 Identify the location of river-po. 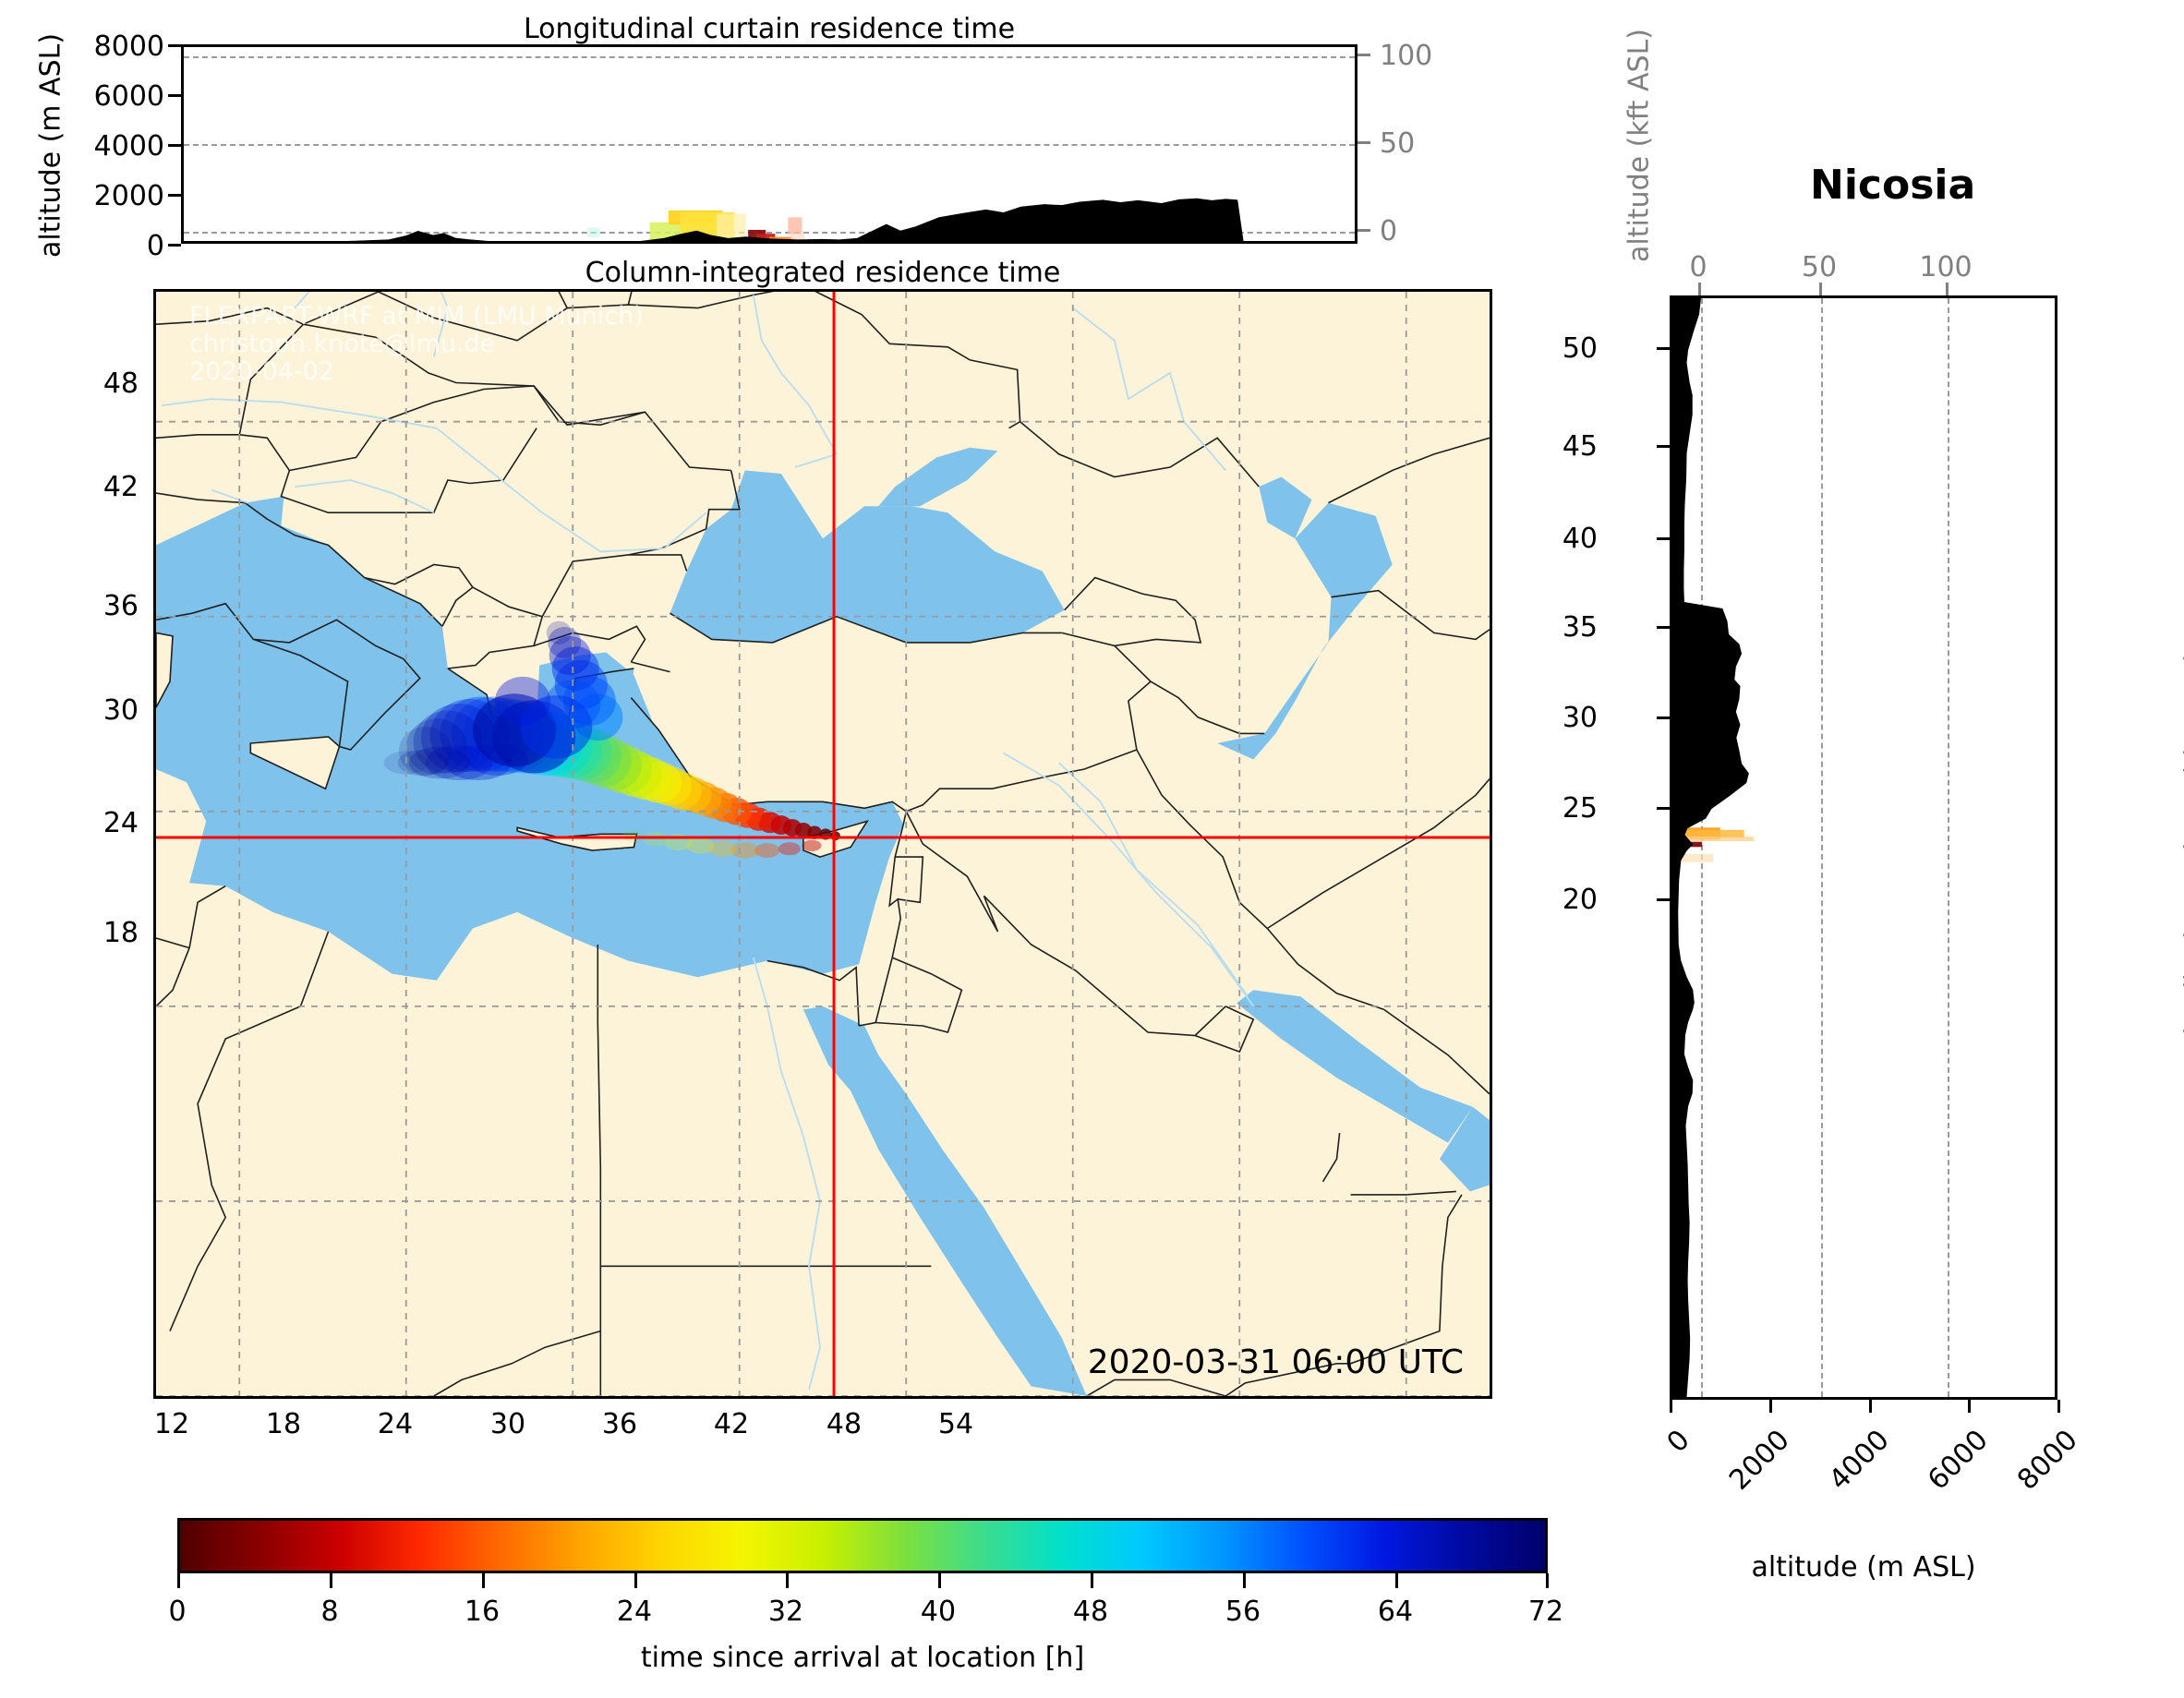
(229, 496).